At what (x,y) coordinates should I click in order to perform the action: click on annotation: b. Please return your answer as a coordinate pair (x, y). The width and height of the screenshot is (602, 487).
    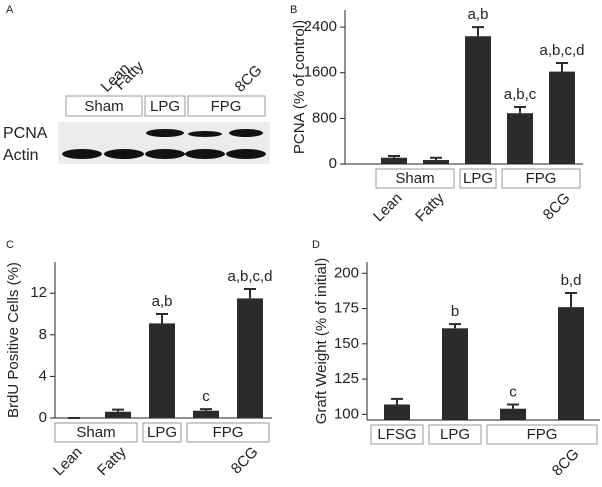
    Looking at the image, I should click on (455, 311).